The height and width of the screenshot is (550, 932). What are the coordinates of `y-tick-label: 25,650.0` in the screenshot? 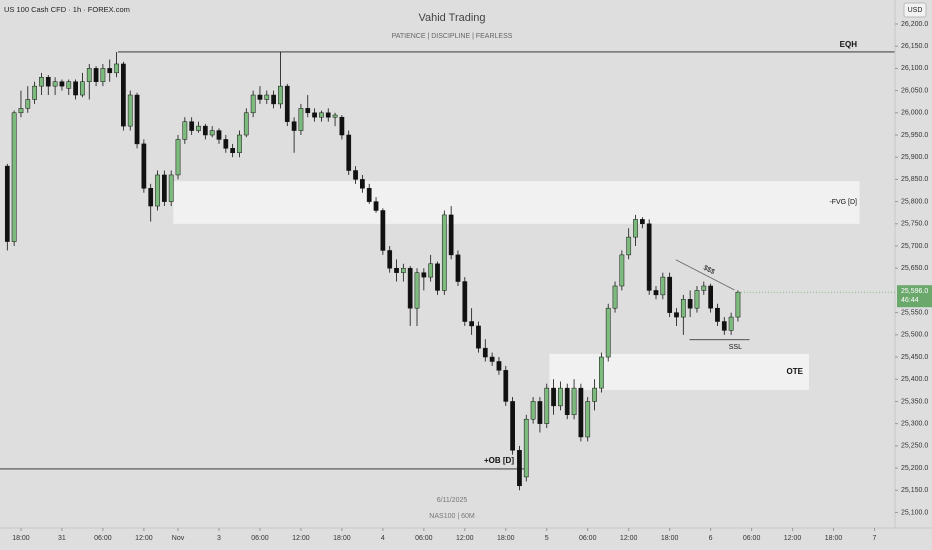 It's located at (914, 268).